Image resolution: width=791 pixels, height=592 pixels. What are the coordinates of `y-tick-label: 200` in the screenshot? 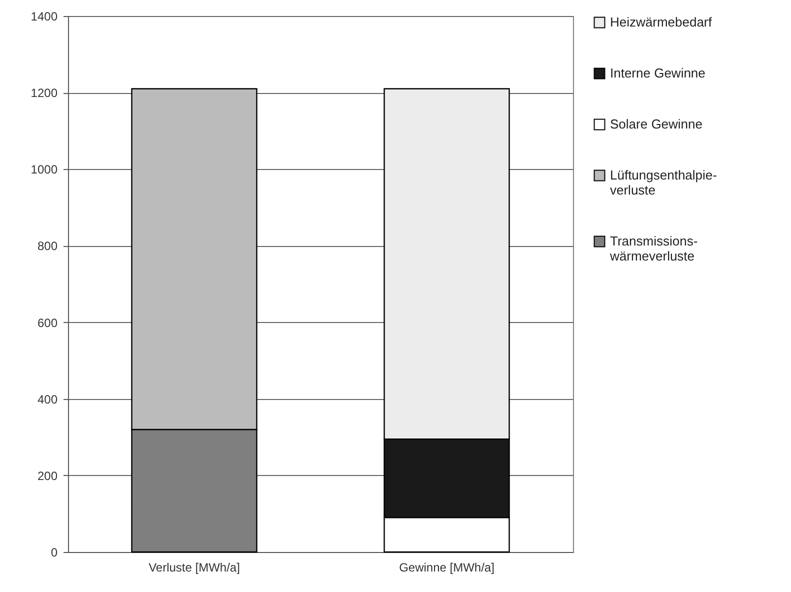 It's located at (47, 475).